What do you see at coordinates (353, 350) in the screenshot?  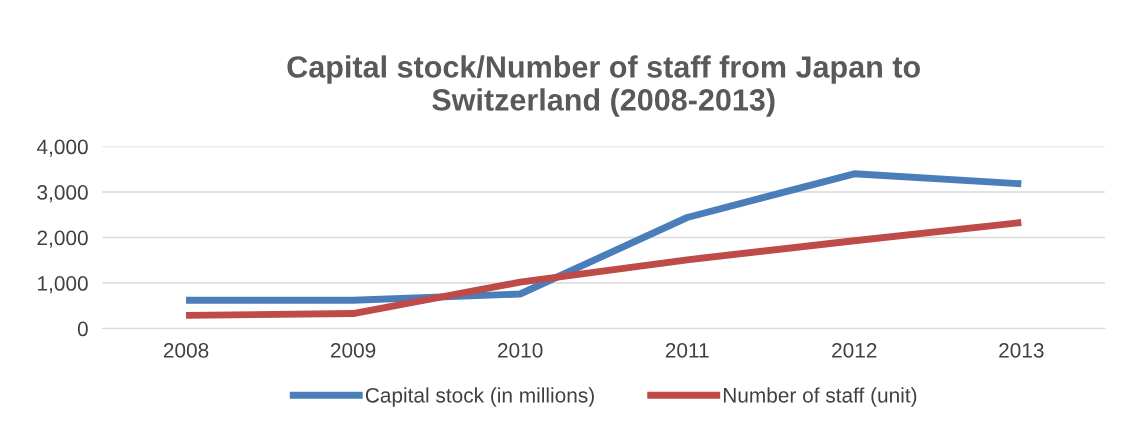 I see `x-tick-label: 2009` at bounding box center [353, 350].